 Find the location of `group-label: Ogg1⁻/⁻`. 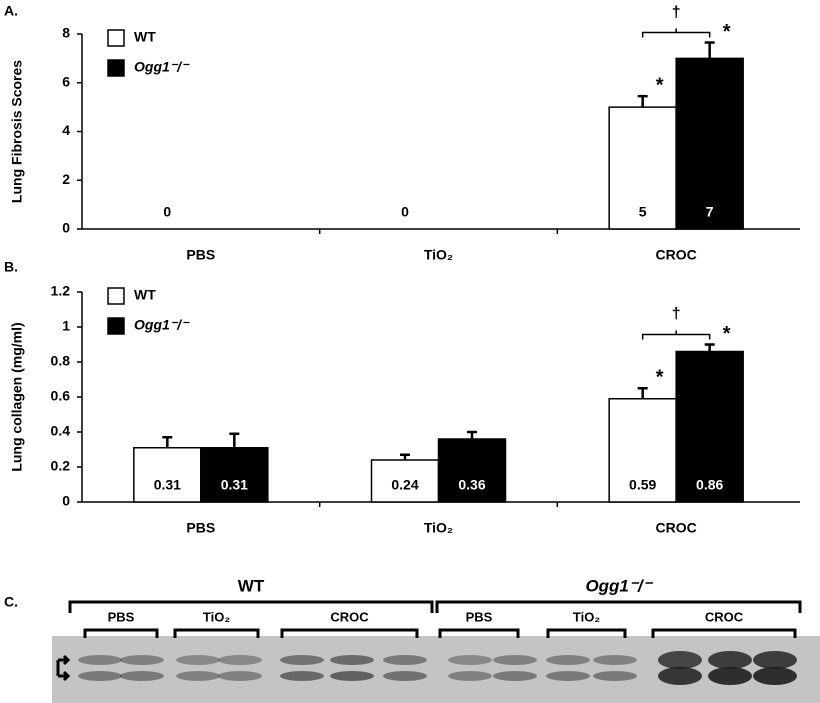

group-label: Ogg1⁻/⁻ is located at coordinates (619, 585).